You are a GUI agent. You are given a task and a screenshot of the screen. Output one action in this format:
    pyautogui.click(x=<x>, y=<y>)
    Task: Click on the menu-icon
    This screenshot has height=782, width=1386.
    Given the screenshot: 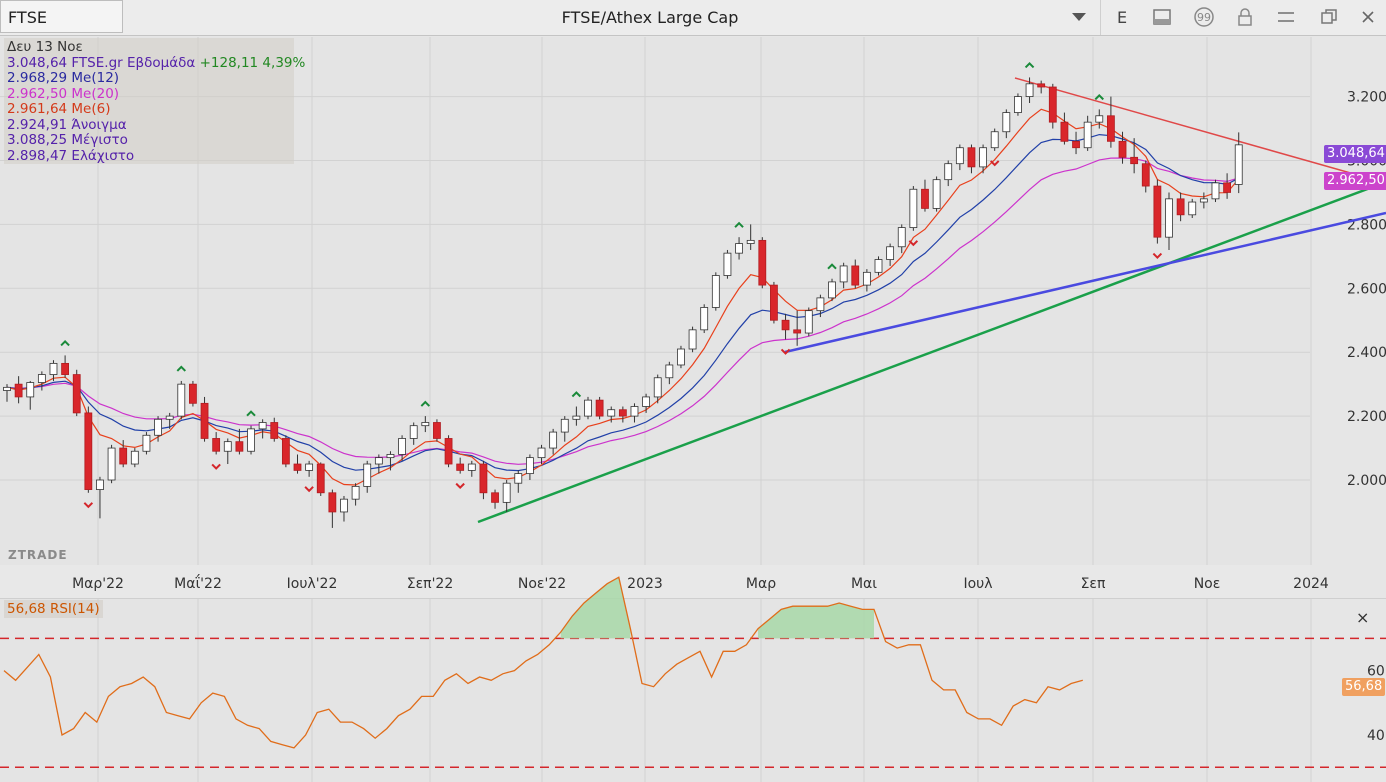 What is the action you would take?
    pyautogui.click(x=1286, y=17)
    